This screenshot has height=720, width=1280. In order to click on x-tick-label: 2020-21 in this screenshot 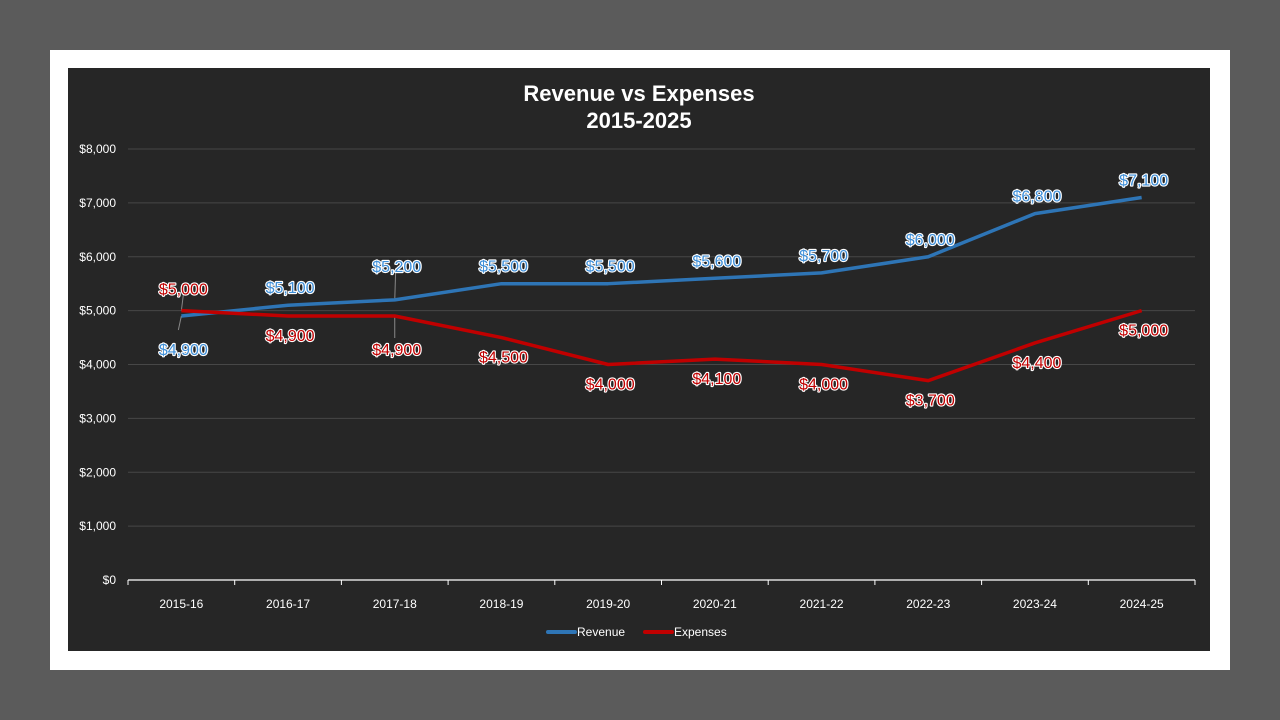, I will do `click(715, 604)`.